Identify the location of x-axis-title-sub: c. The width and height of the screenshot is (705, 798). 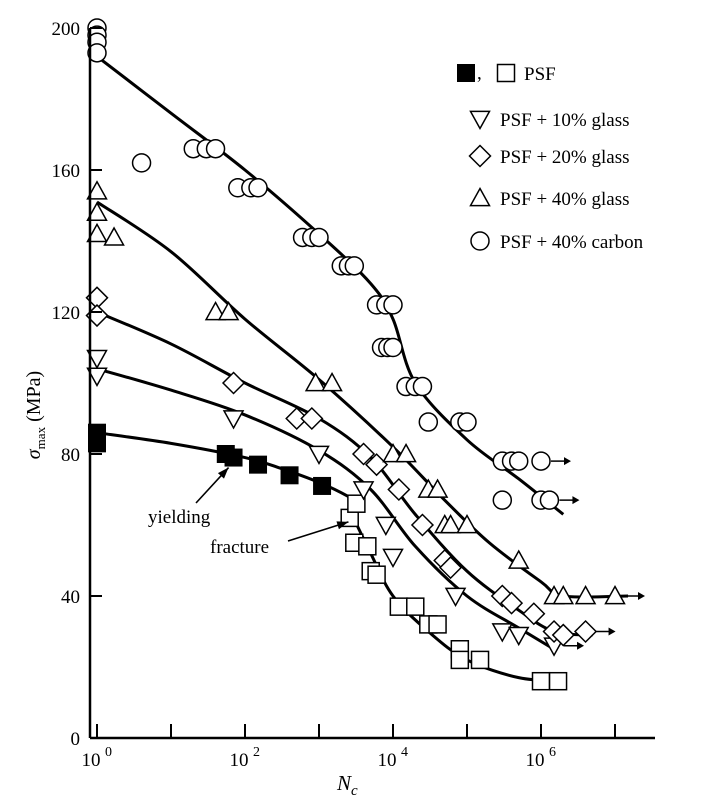
(354, 790).